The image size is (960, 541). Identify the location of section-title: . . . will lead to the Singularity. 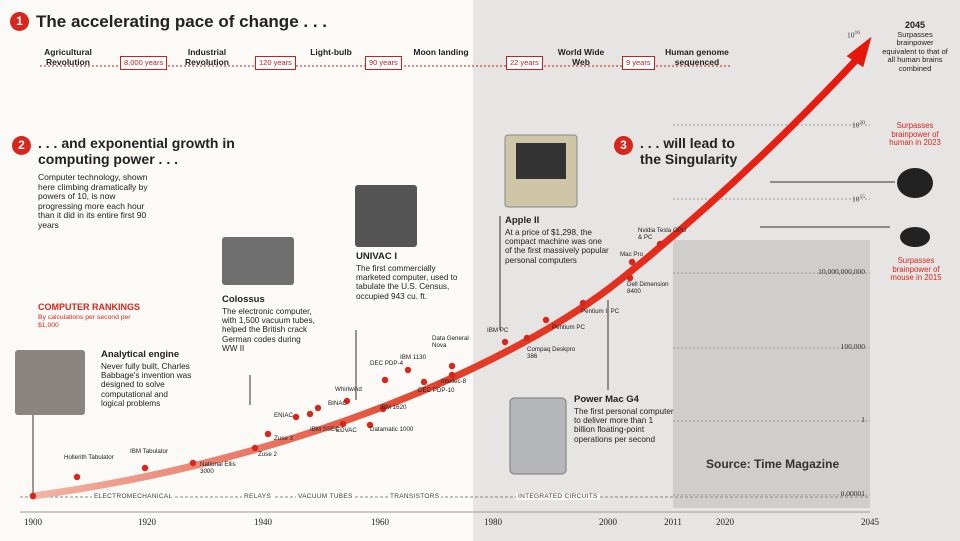
(689, 151).